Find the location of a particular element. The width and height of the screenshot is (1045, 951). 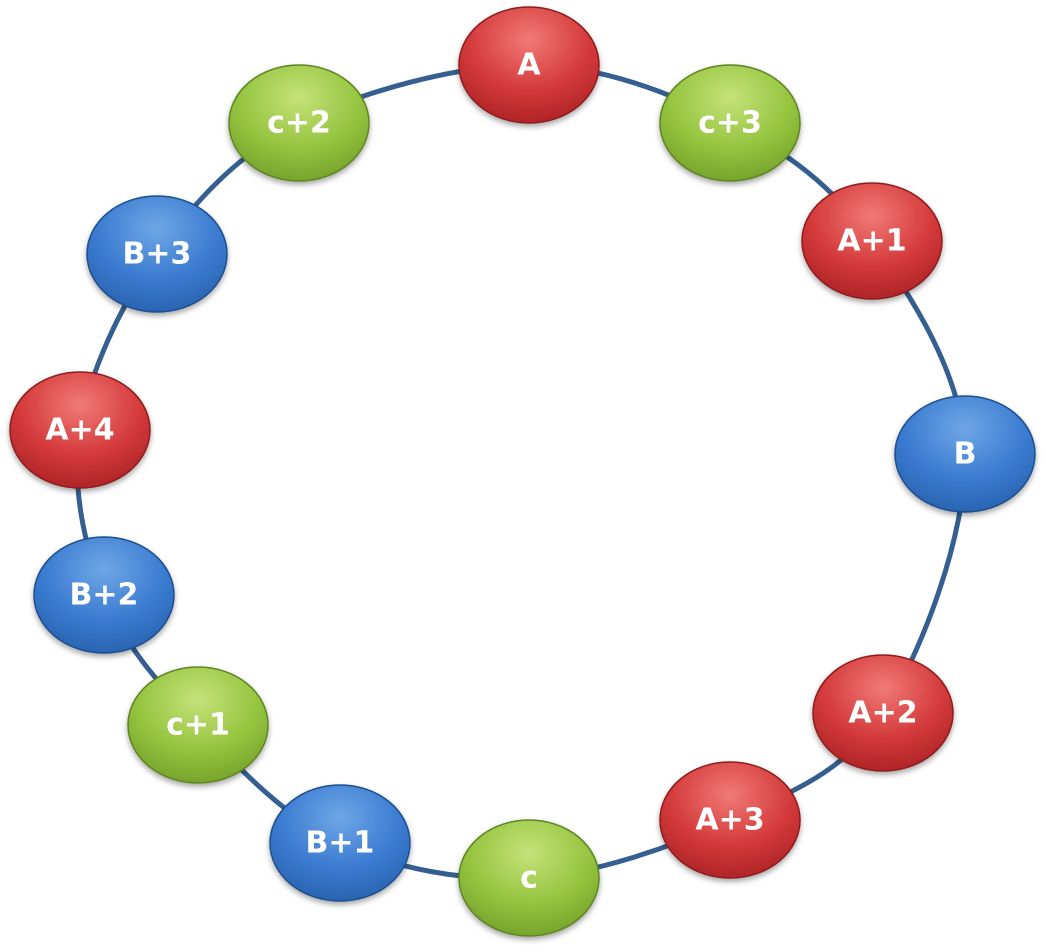

node-a-label: A is located at coordinates (529, 65).